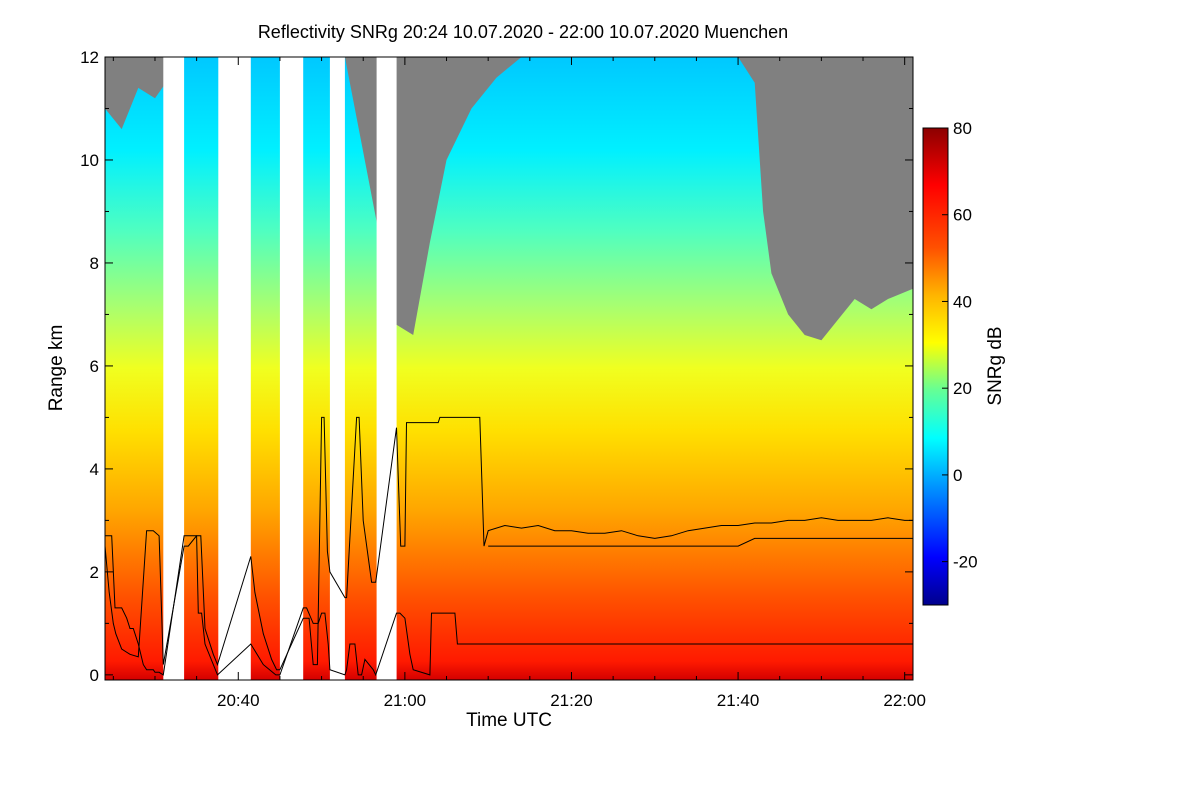 Image resolution: width=1200 pixels, height=800 pixels. I want to click on colorbar-tick-label: -20, so click(965, 562).